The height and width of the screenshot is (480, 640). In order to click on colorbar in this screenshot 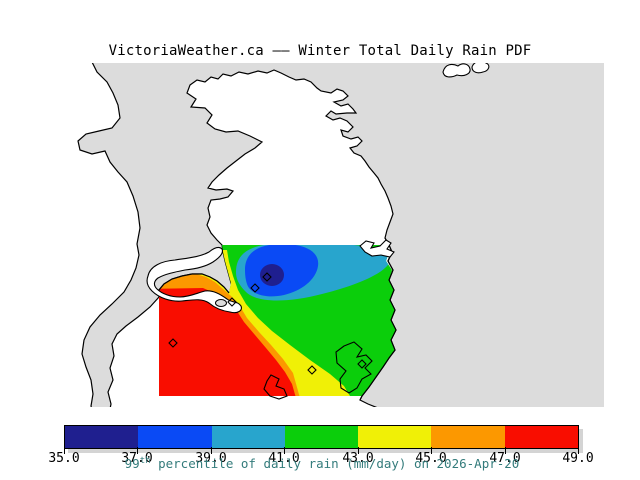, I will do `click(321, 437)`.